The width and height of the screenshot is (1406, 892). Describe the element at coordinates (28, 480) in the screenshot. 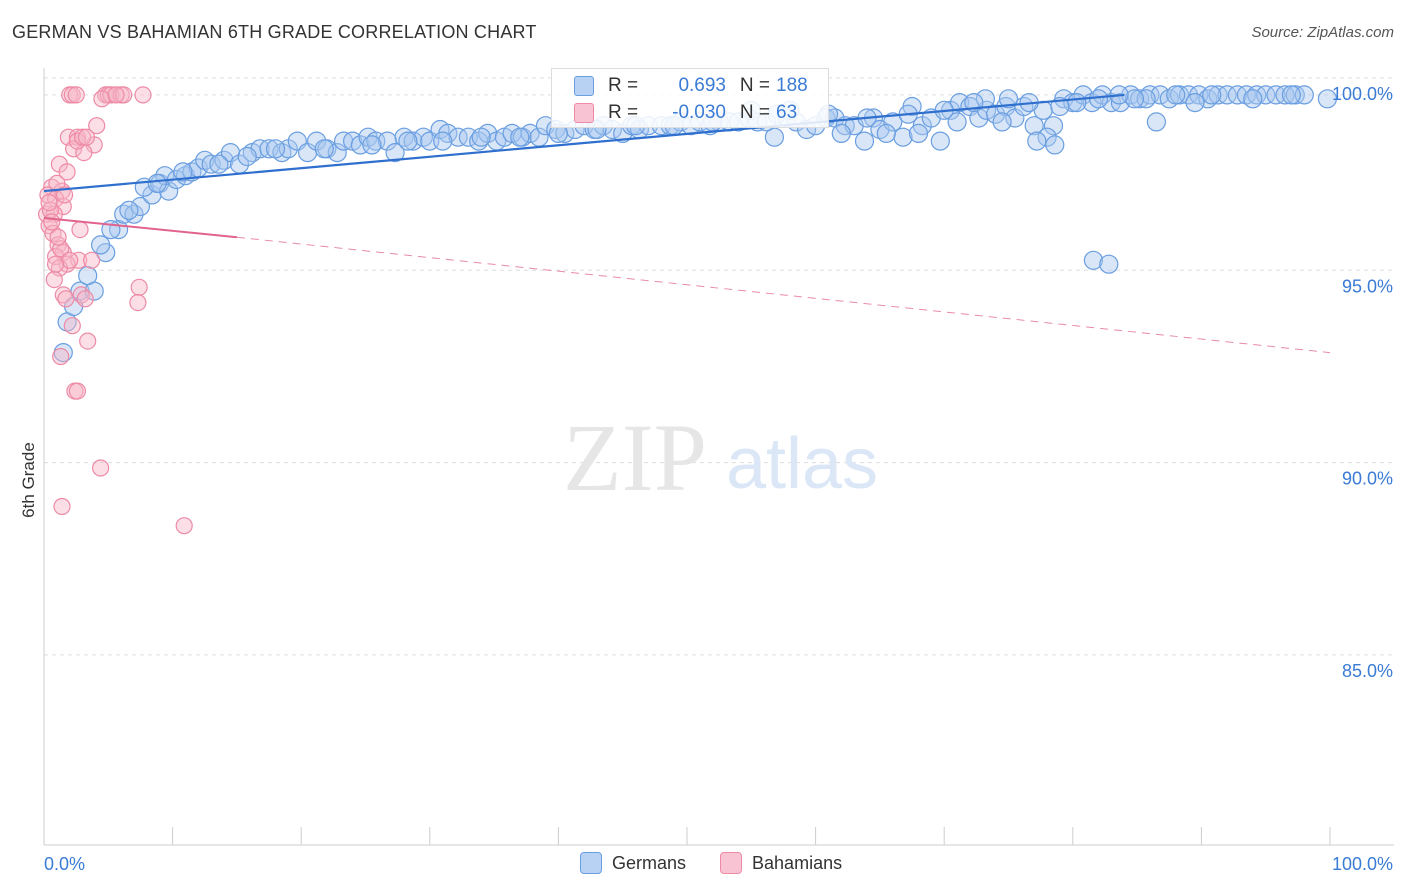

I see `y-axis-label: 6th Grade` at that location.